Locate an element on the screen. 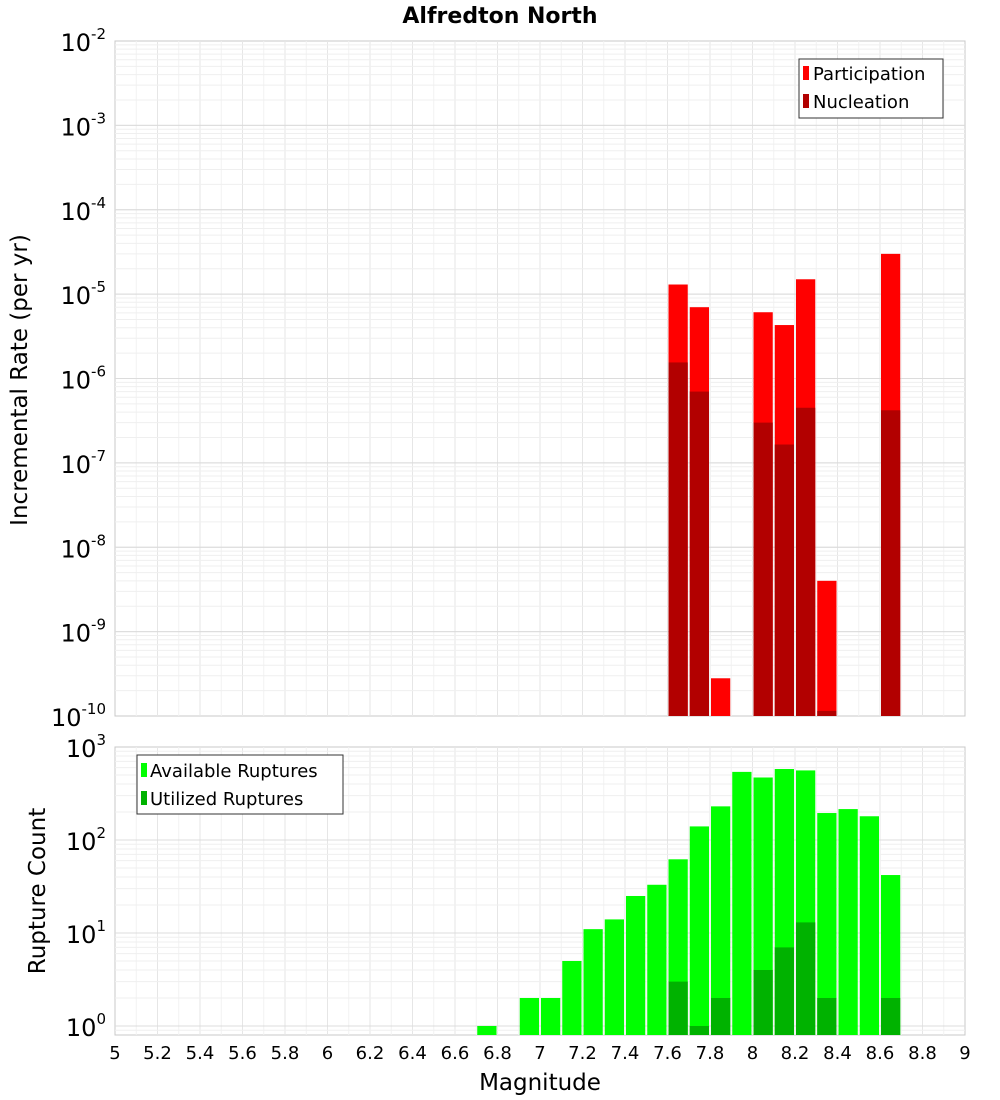  top-y-tick-label: 10⁻⁵ is located at coordinates (83, 294).